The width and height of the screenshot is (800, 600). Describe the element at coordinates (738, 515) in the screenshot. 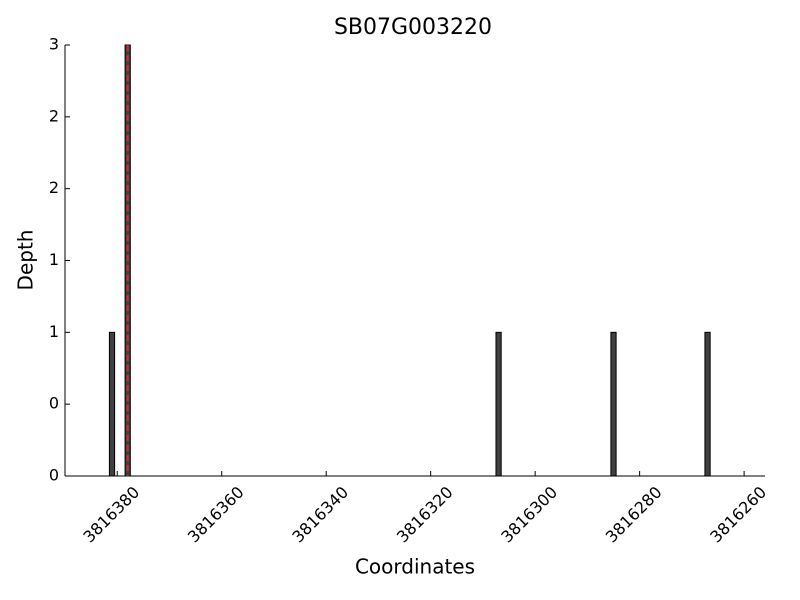

I see `x-tick-label: 3816260` at that location.